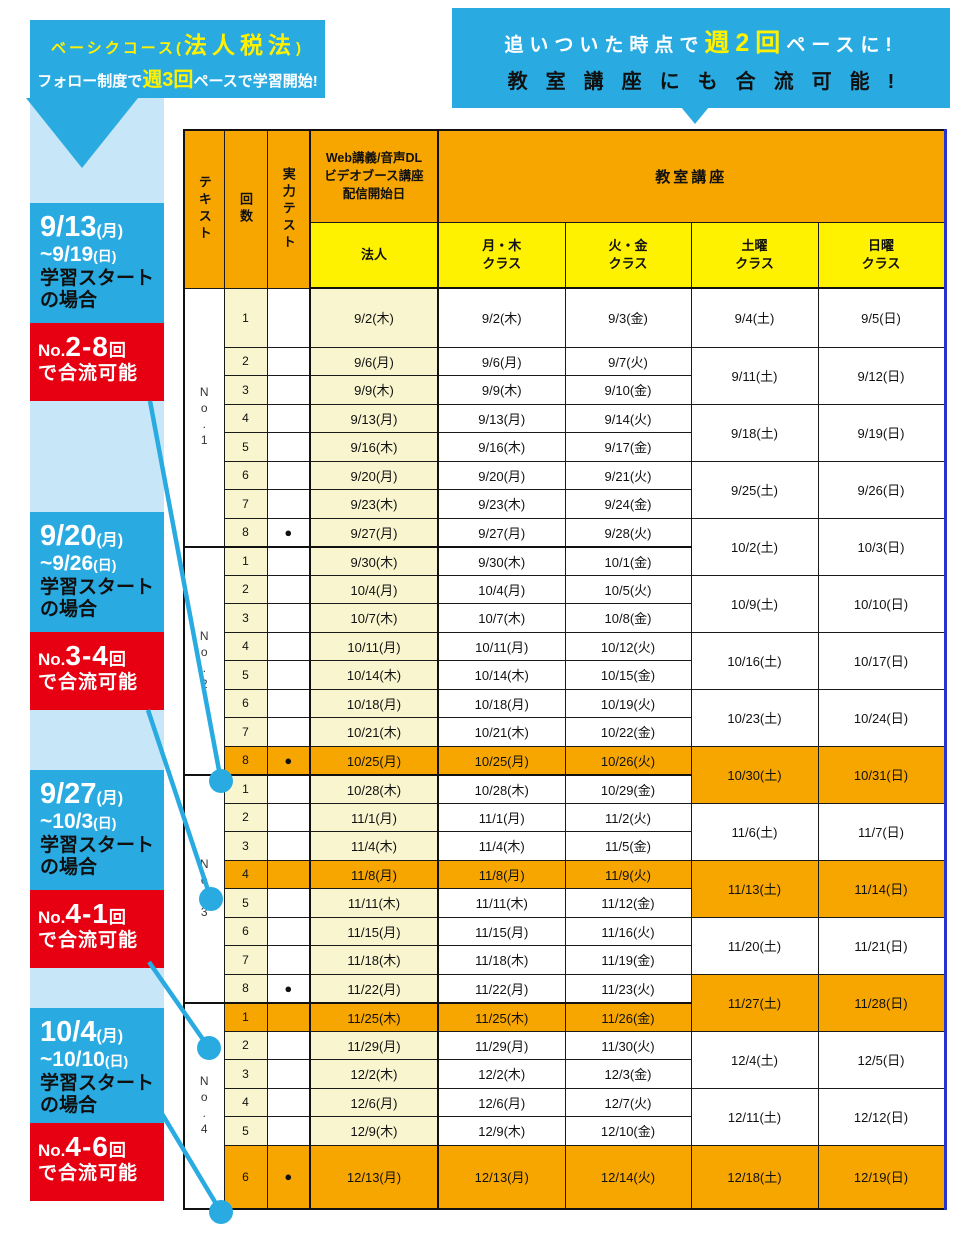  I want to click on join-info-block-1: No.2-8回 で合流可能, so click(97, 362).